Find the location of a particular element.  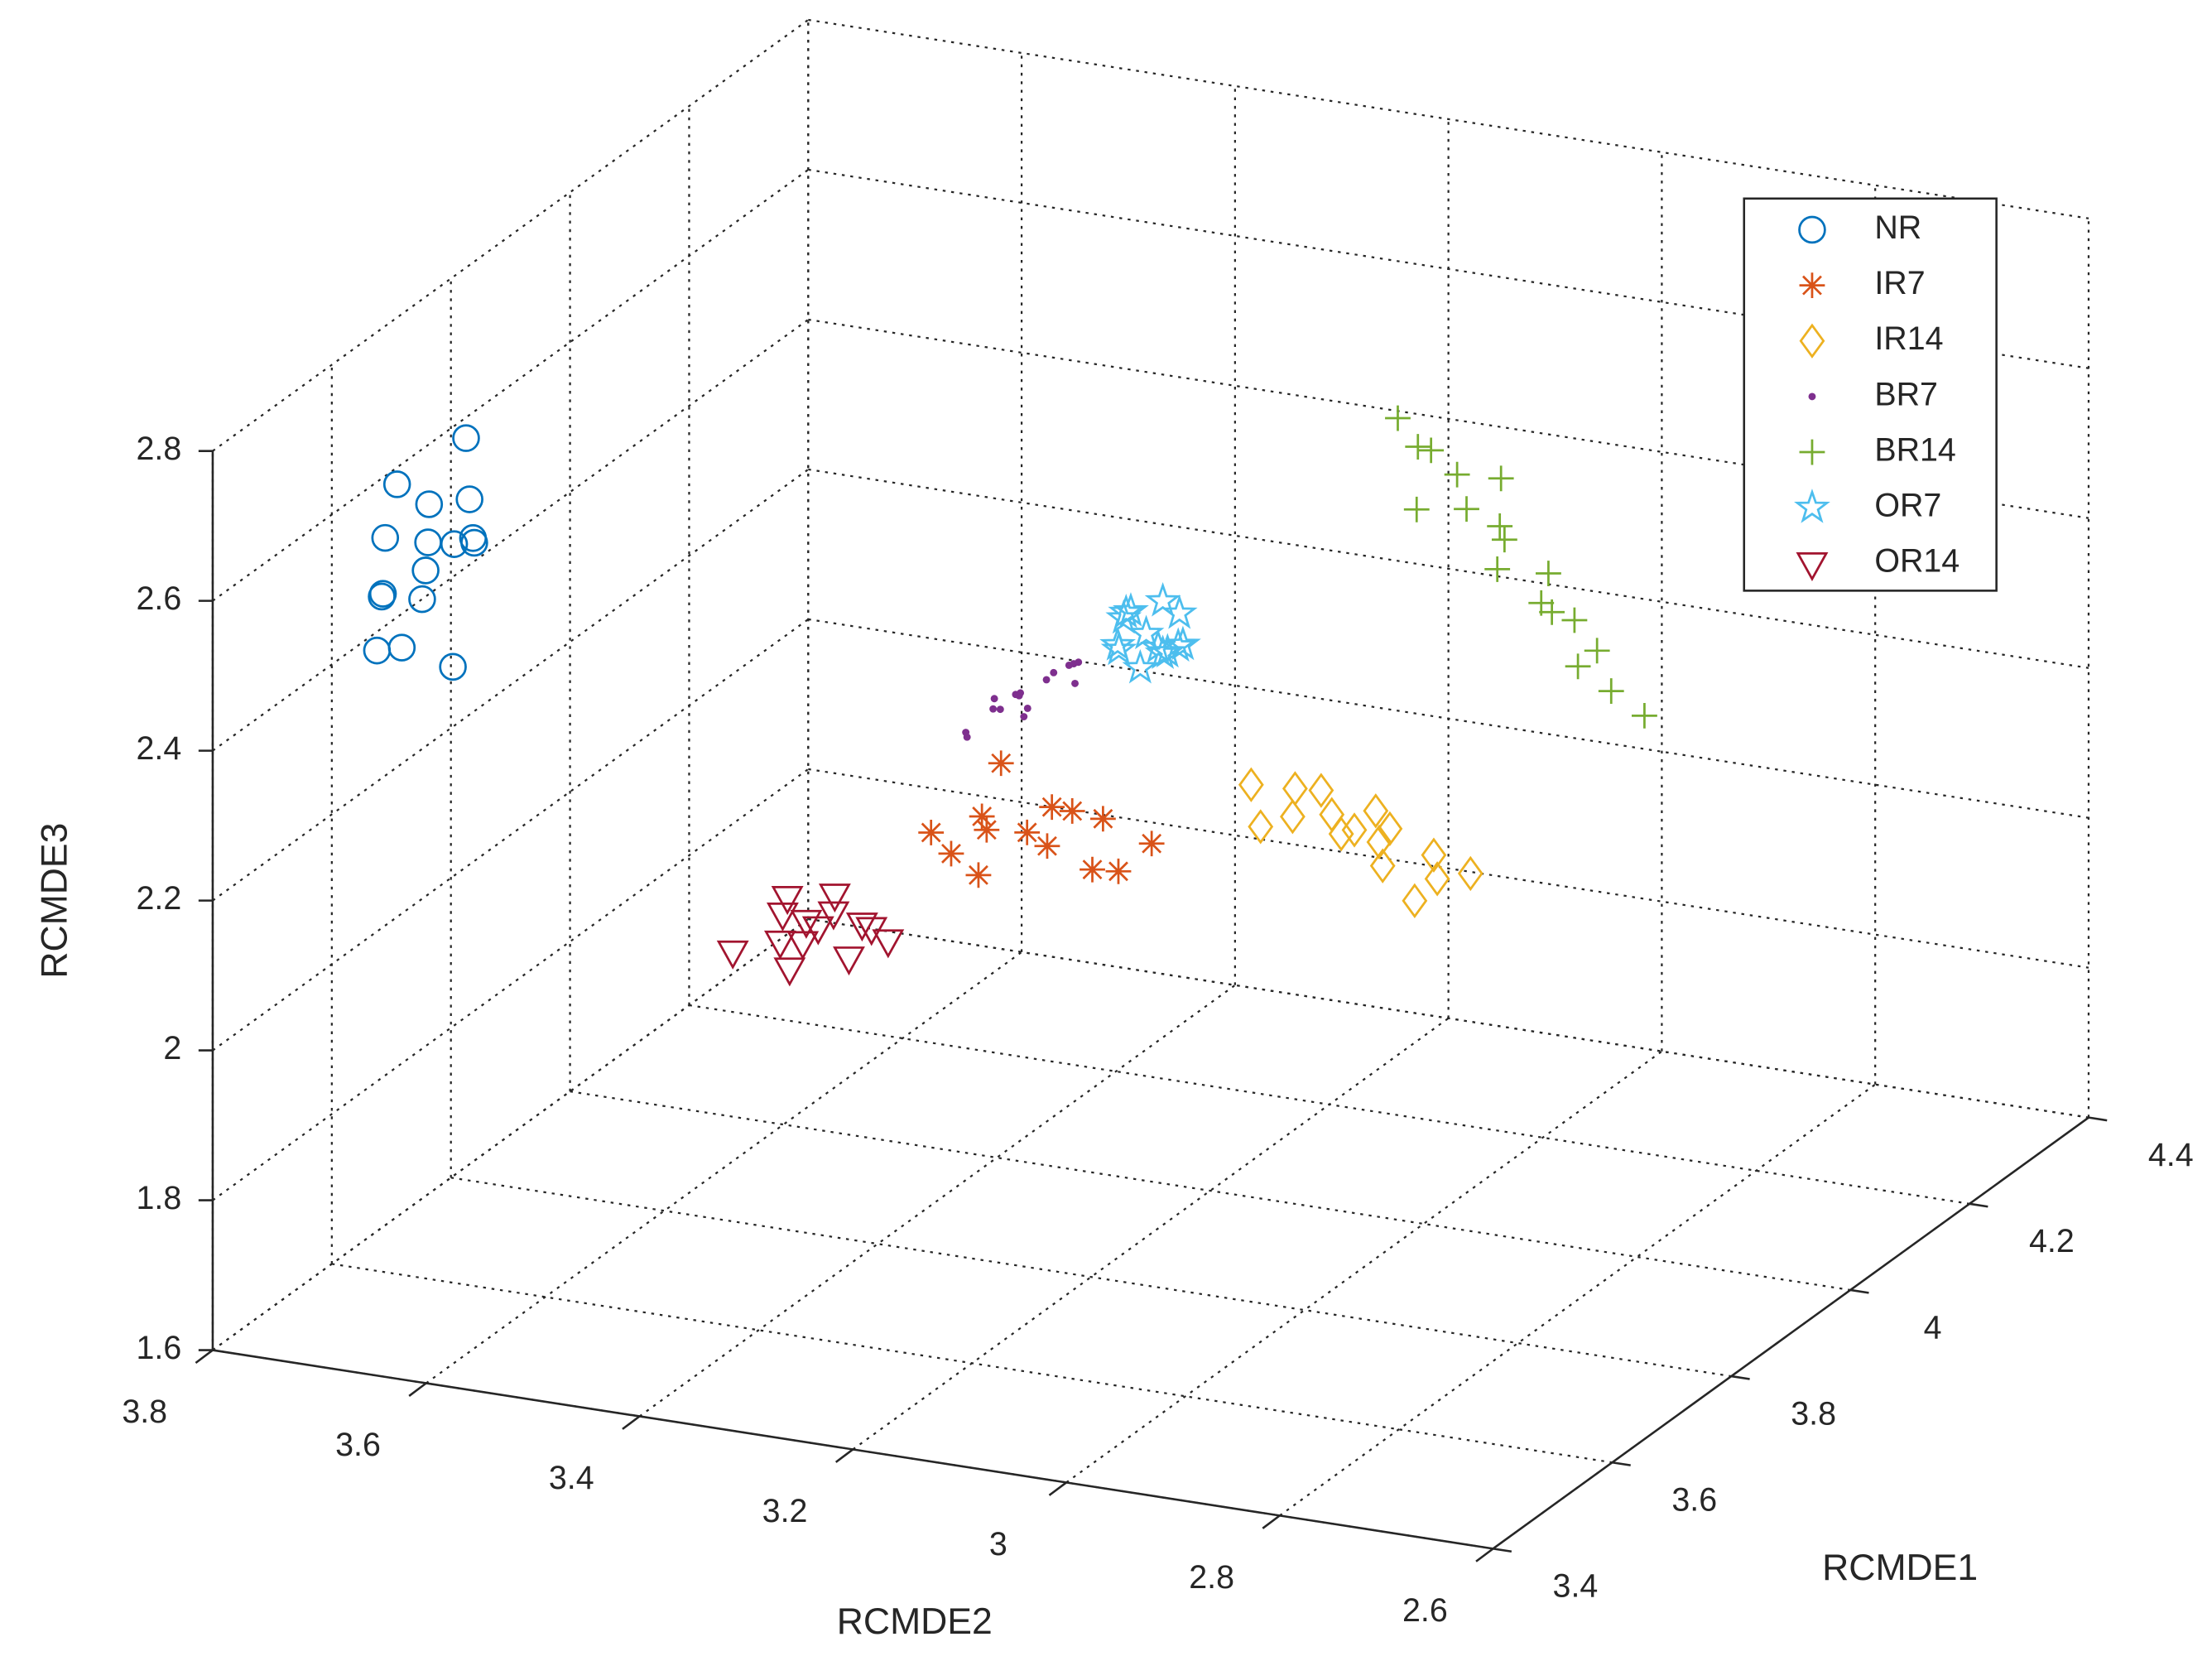

legend-box is located at coordinates (1870, 394).